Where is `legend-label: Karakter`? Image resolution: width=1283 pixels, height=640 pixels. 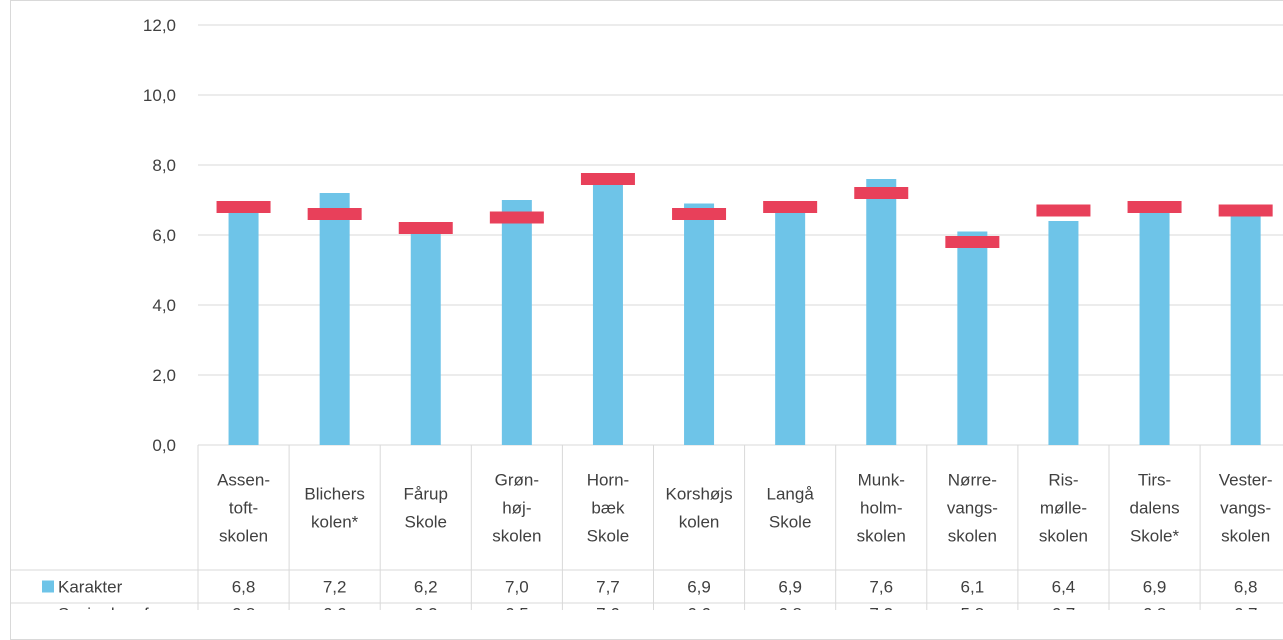 legend-label: Karakter is located at coordinates (90, 587).